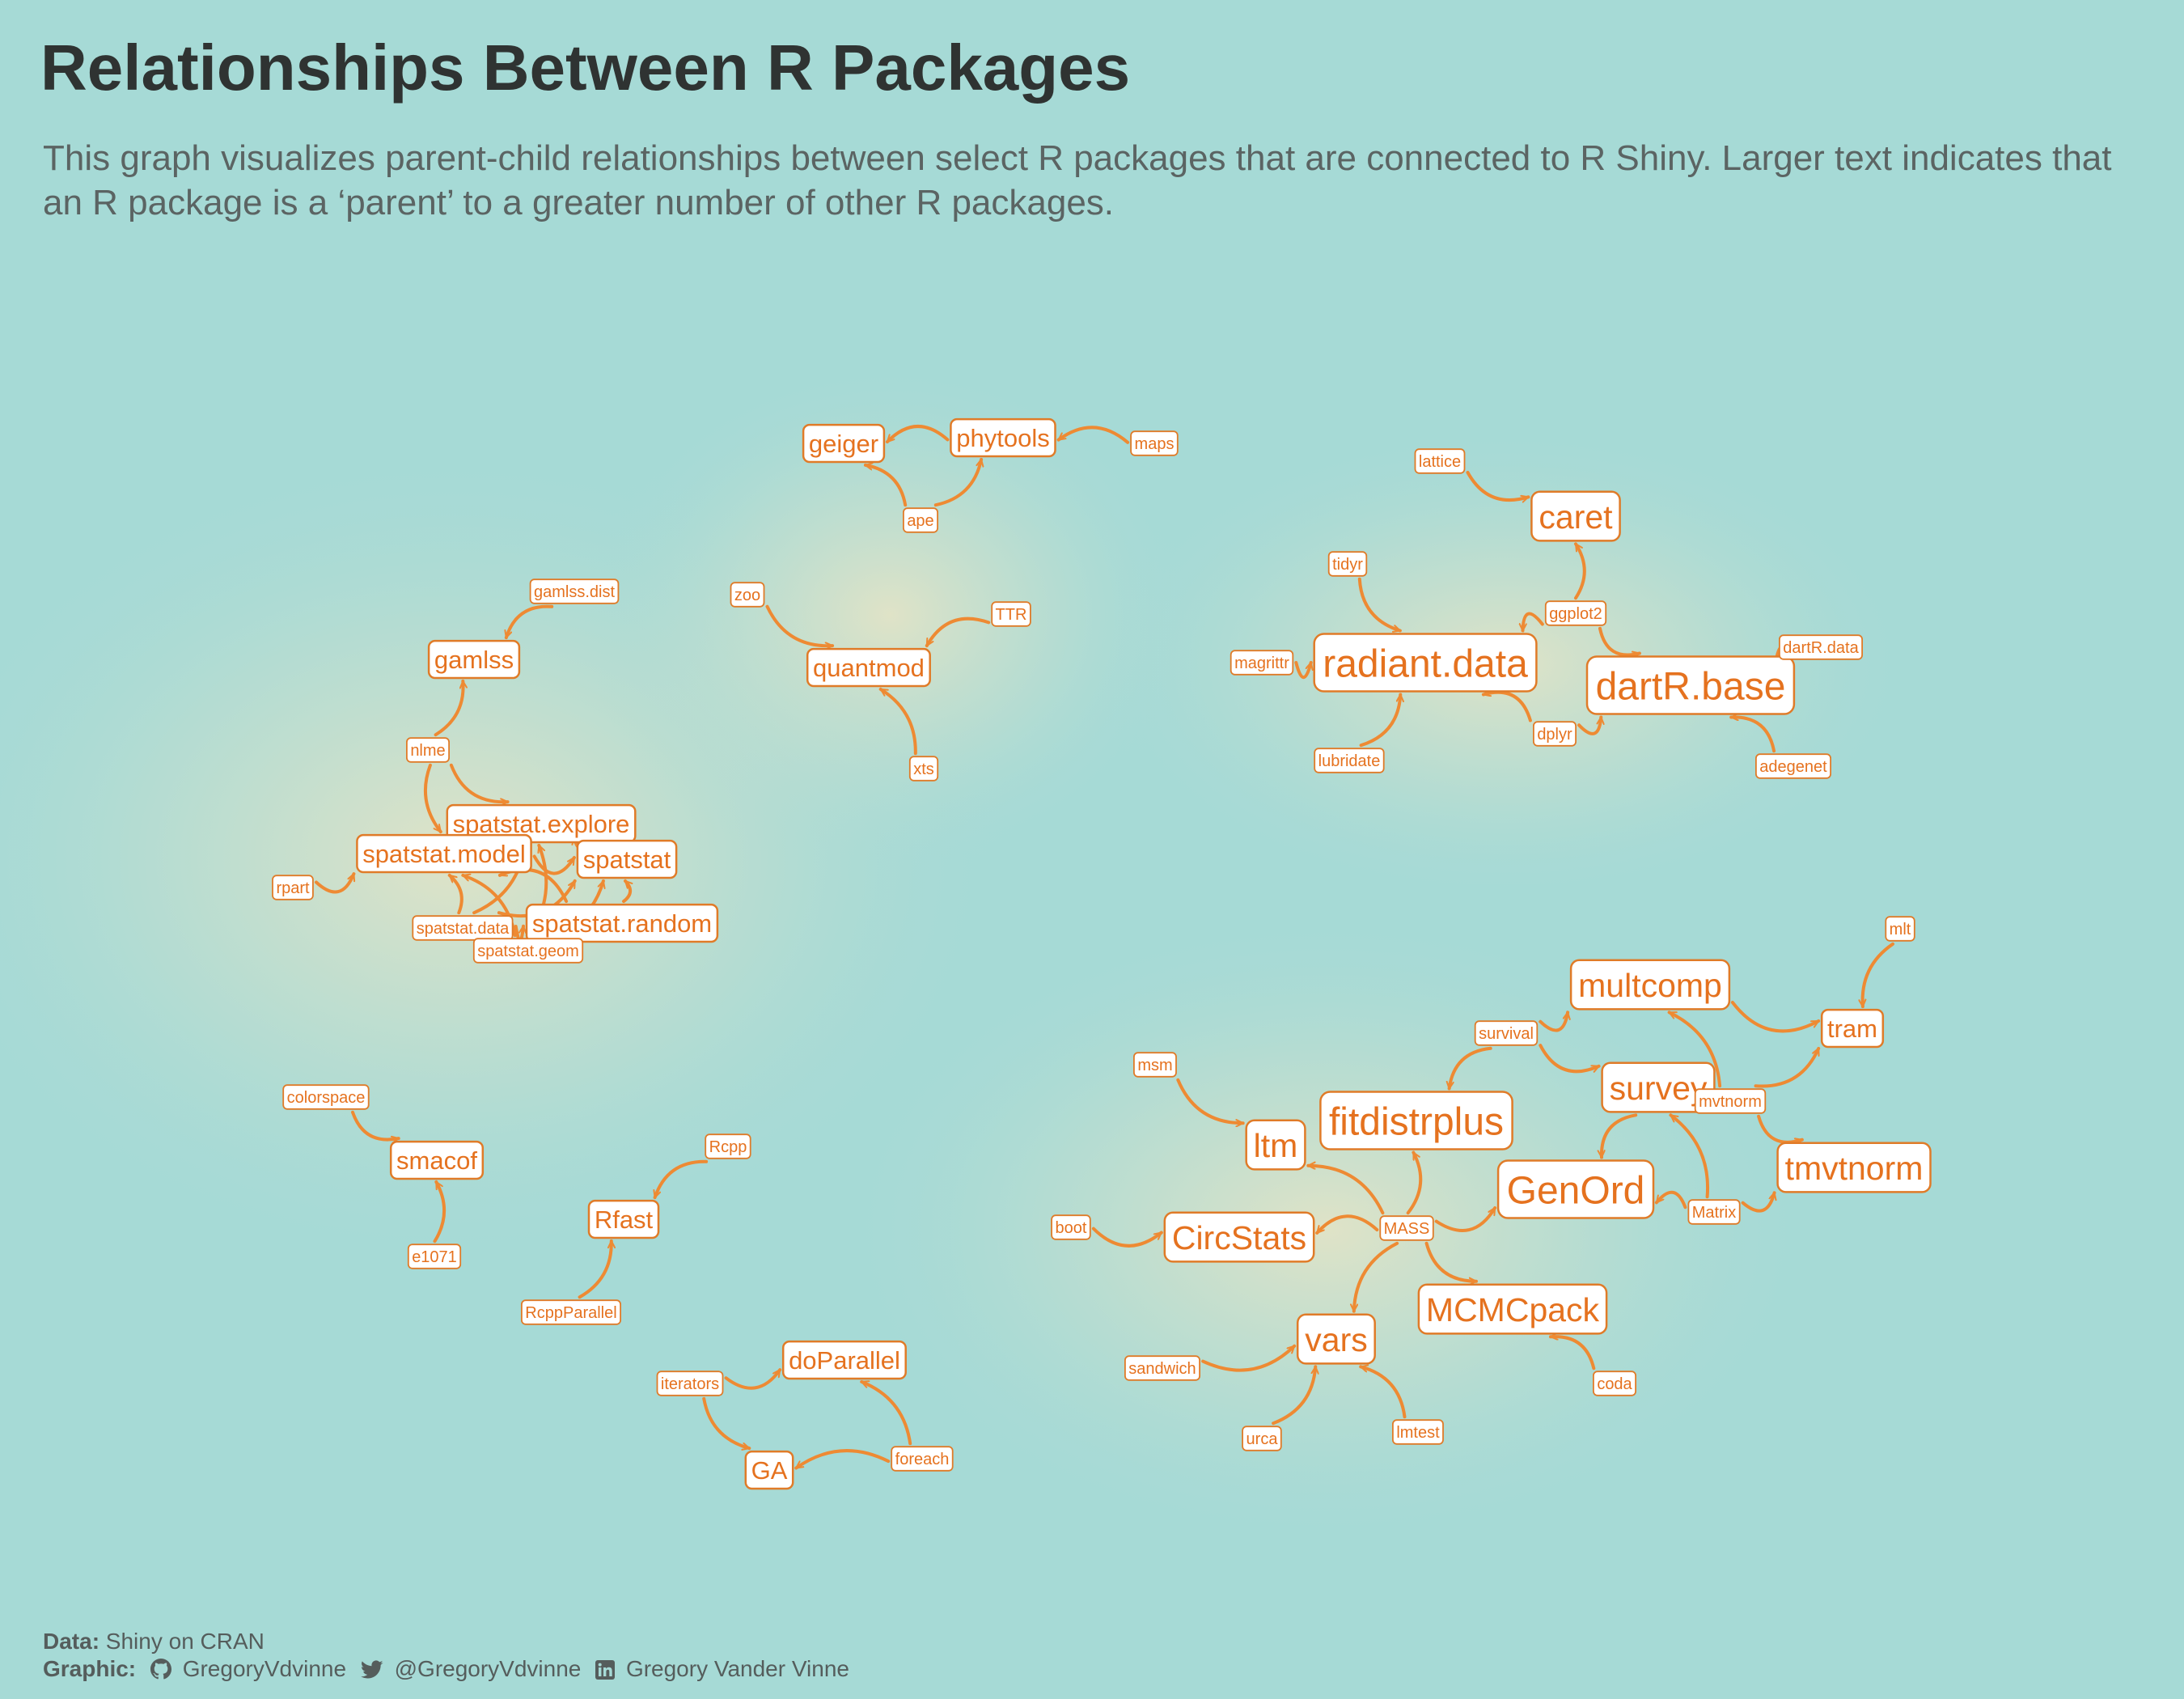 The width and height of the screenshot is (2184, 1699). What do you see at coordinates (1347, 564) in the screenshot?
I see `node-tidyr: tidyr` at bounding box center [1347, 564].